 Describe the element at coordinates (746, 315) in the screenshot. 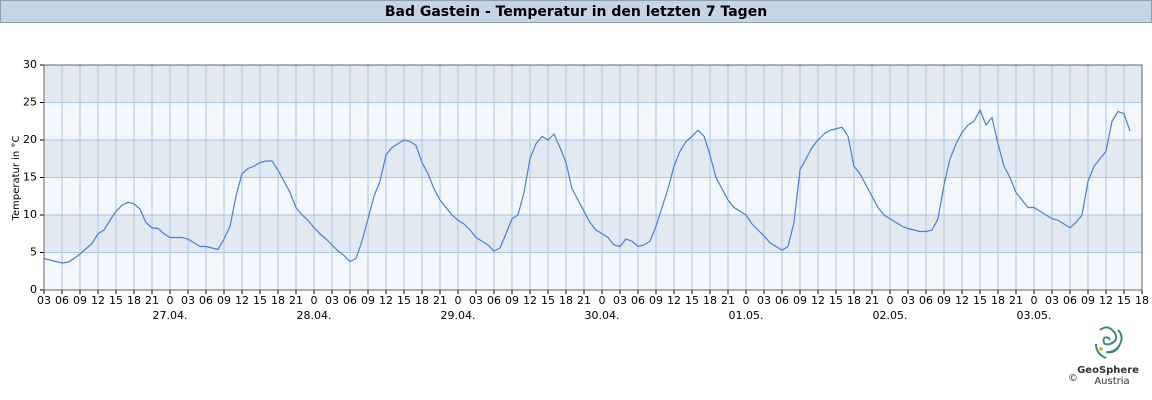

I see `date-label: 01.05.` at that location.